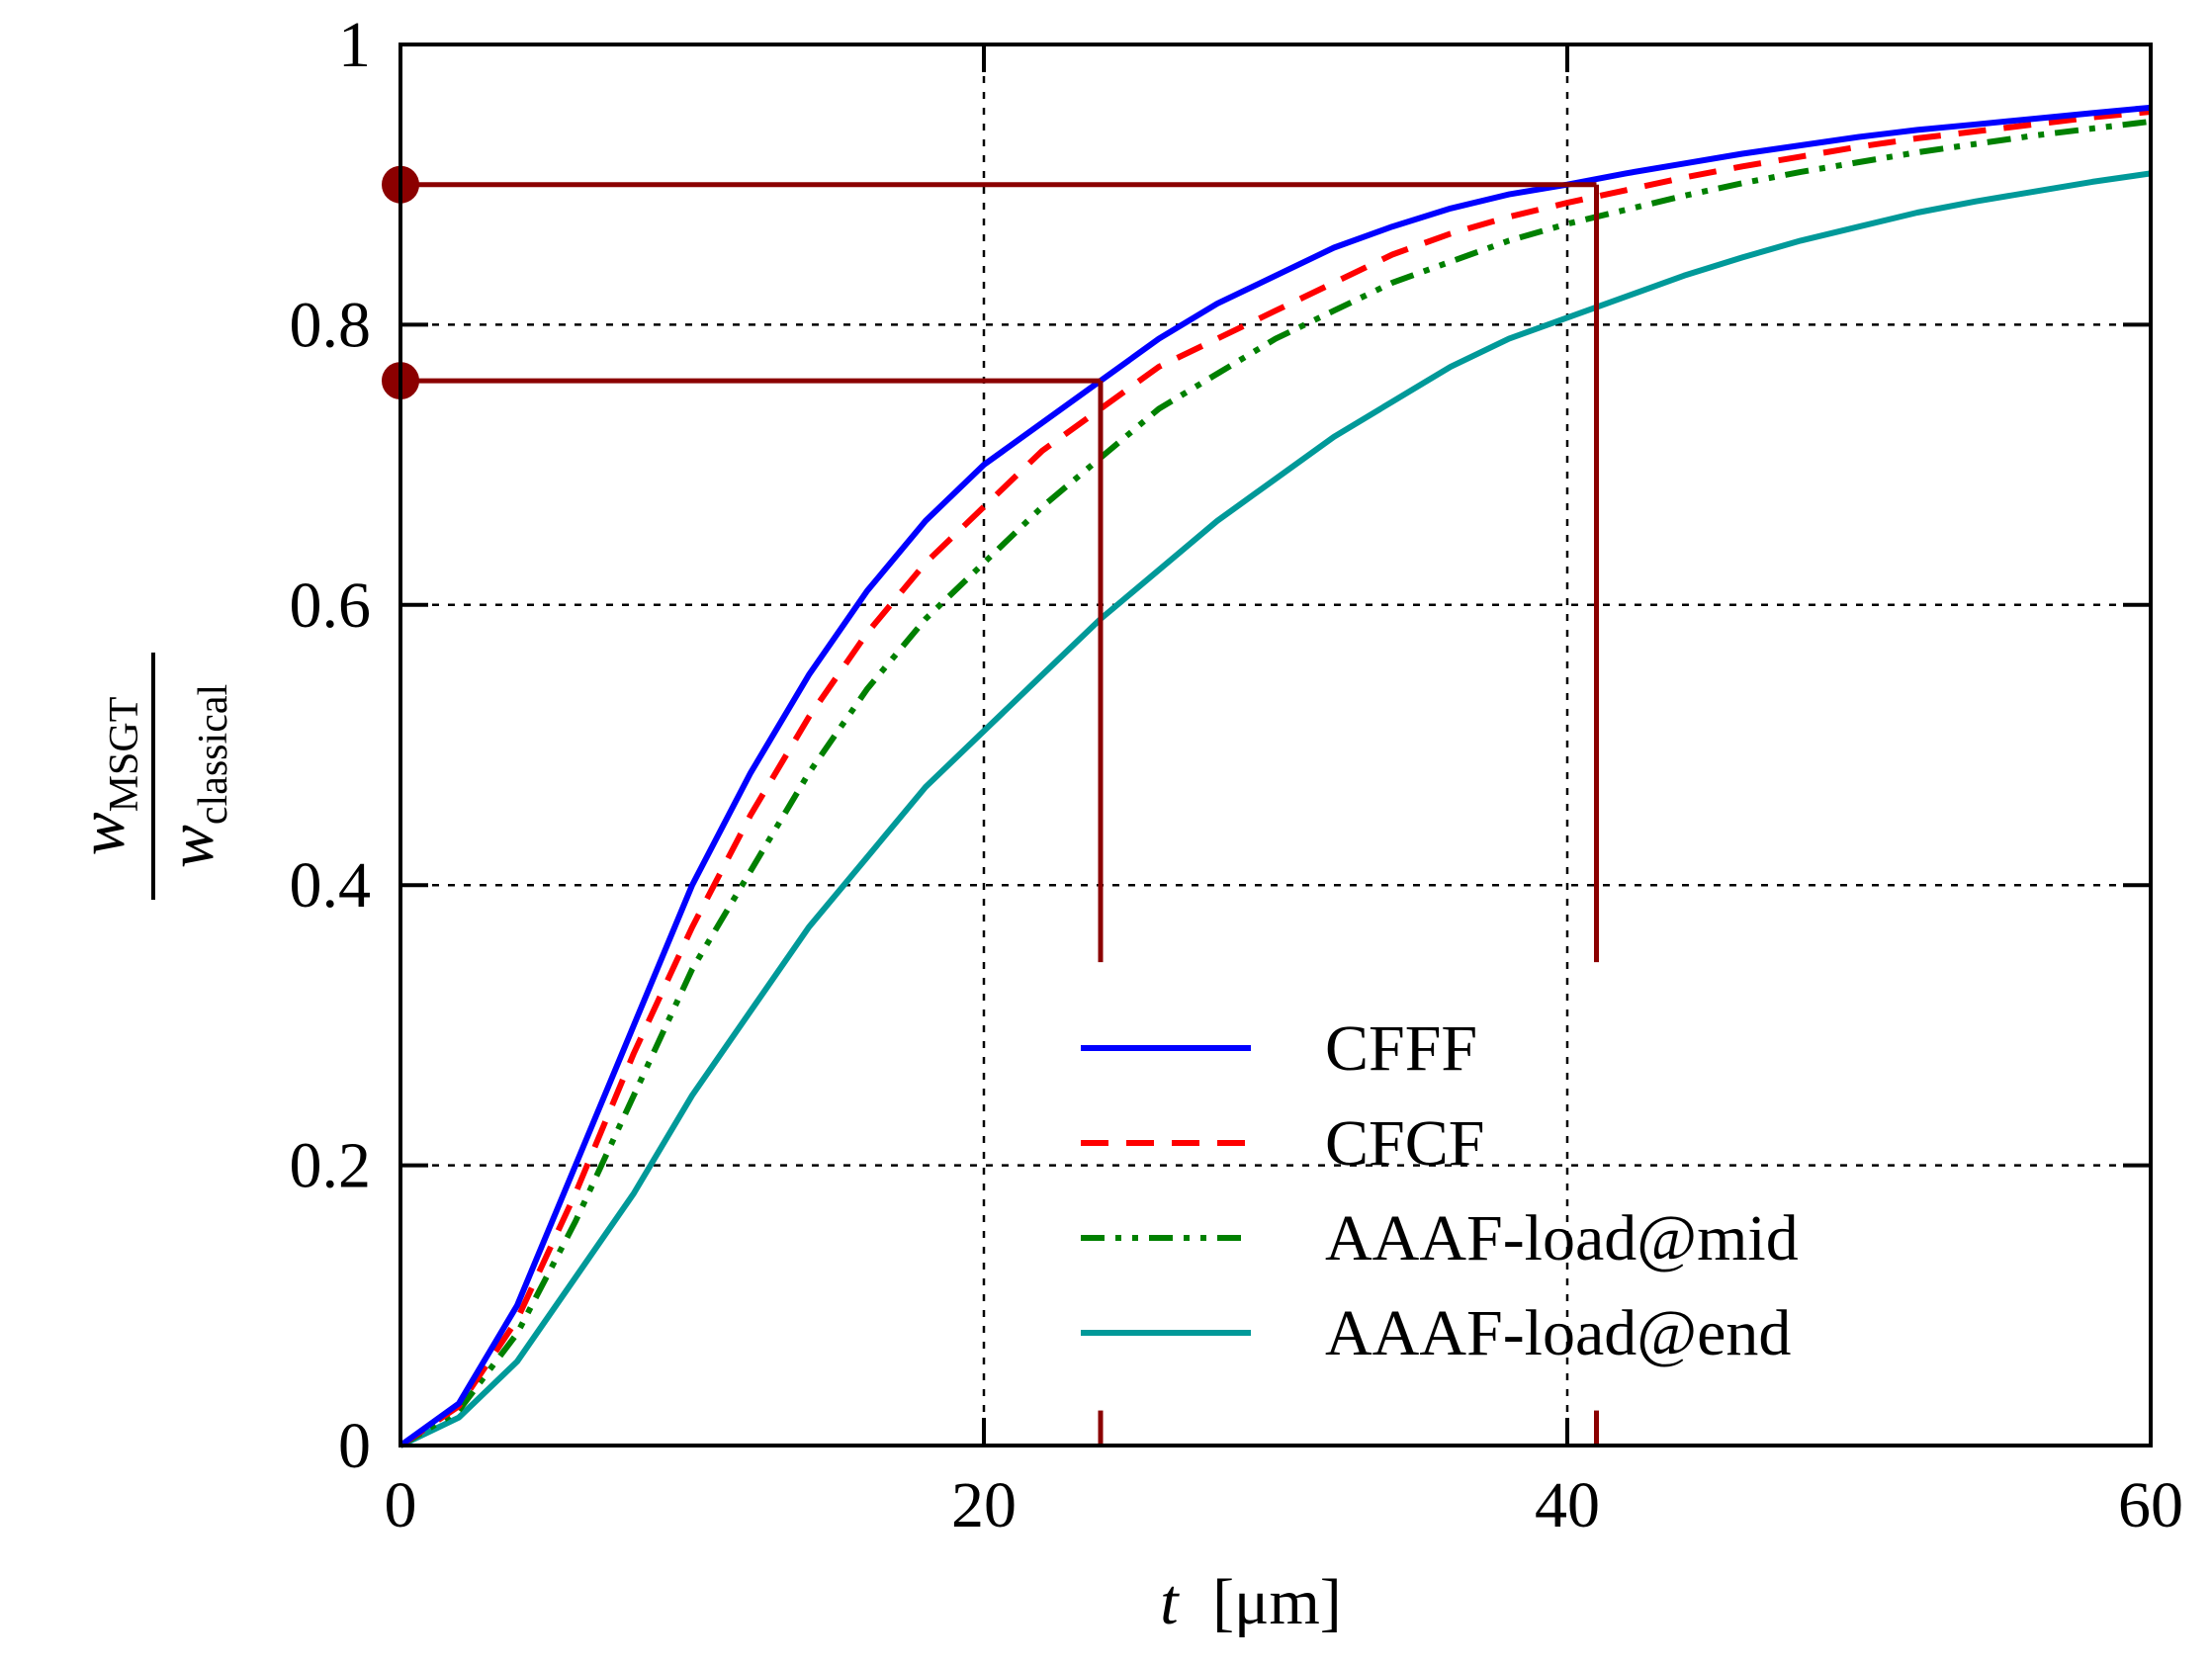  Describe the element at coordinates (1401, 1048) in the screenshot. I see `legend-label: CFFF` at that location.